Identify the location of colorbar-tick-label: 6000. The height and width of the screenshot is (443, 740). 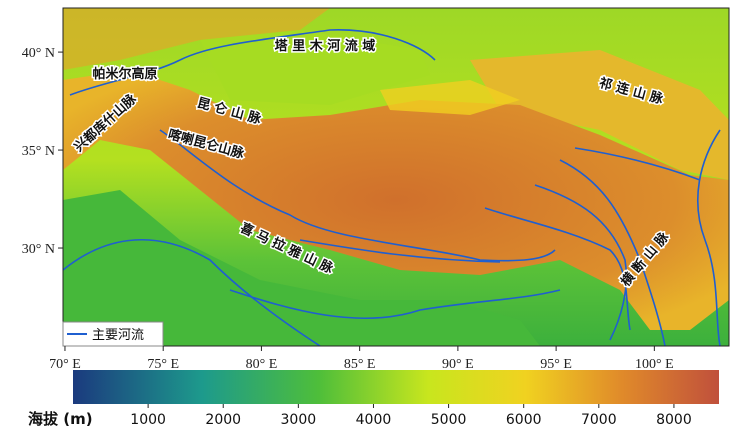
(524, 420).